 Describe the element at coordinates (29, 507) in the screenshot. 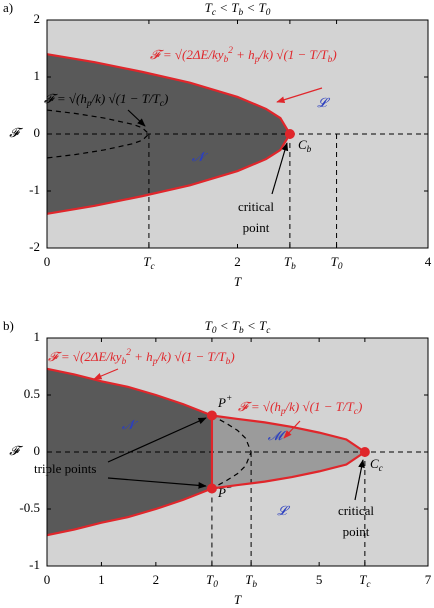

I see `y-tick-label: -0.5` at that location.